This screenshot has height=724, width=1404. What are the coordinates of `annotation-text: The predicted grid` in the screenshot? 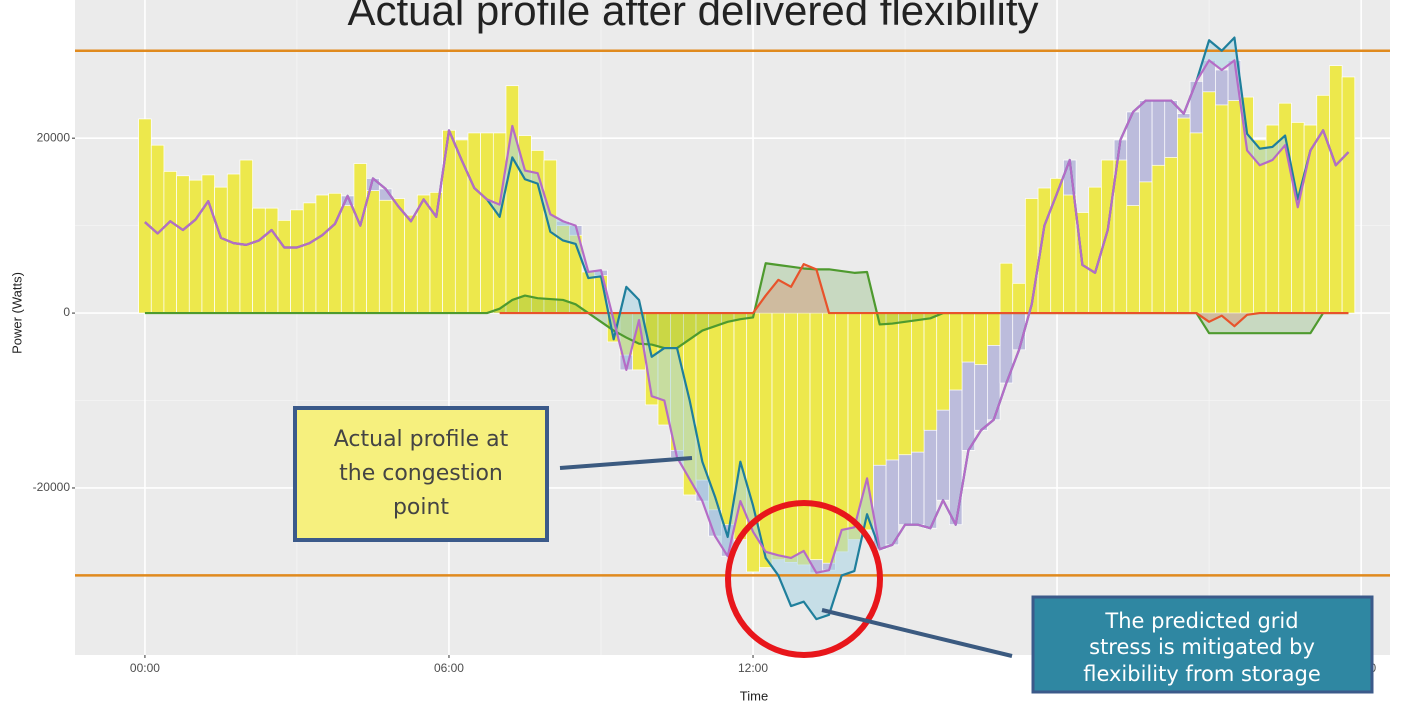 It's located at (1201, 621).